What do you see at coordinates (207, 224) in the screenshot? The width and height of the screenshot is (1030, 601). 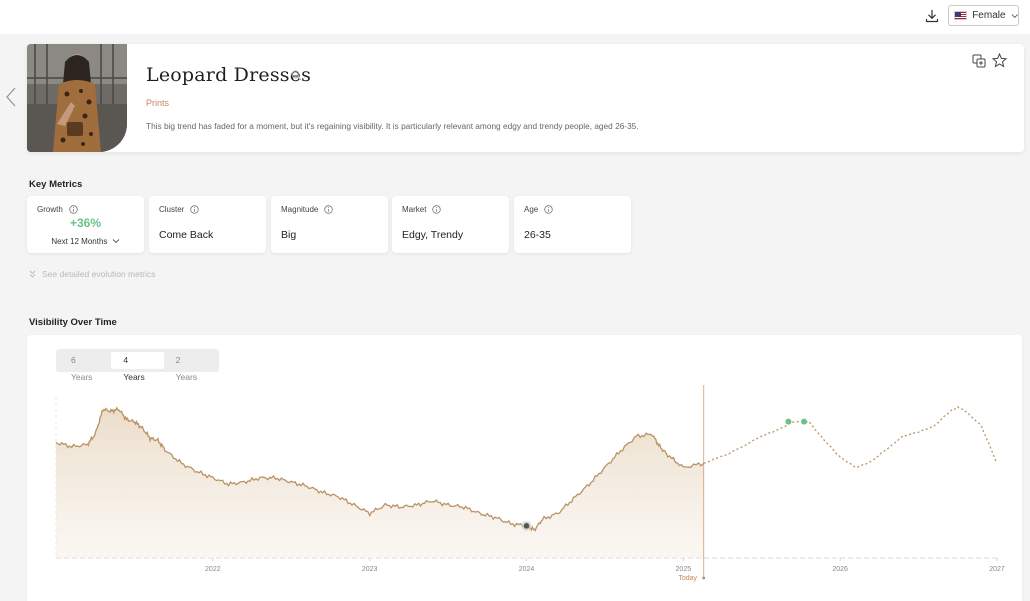 I see `cluster-metric-card: Cluster Come Back` at bounding box center [207, 224].